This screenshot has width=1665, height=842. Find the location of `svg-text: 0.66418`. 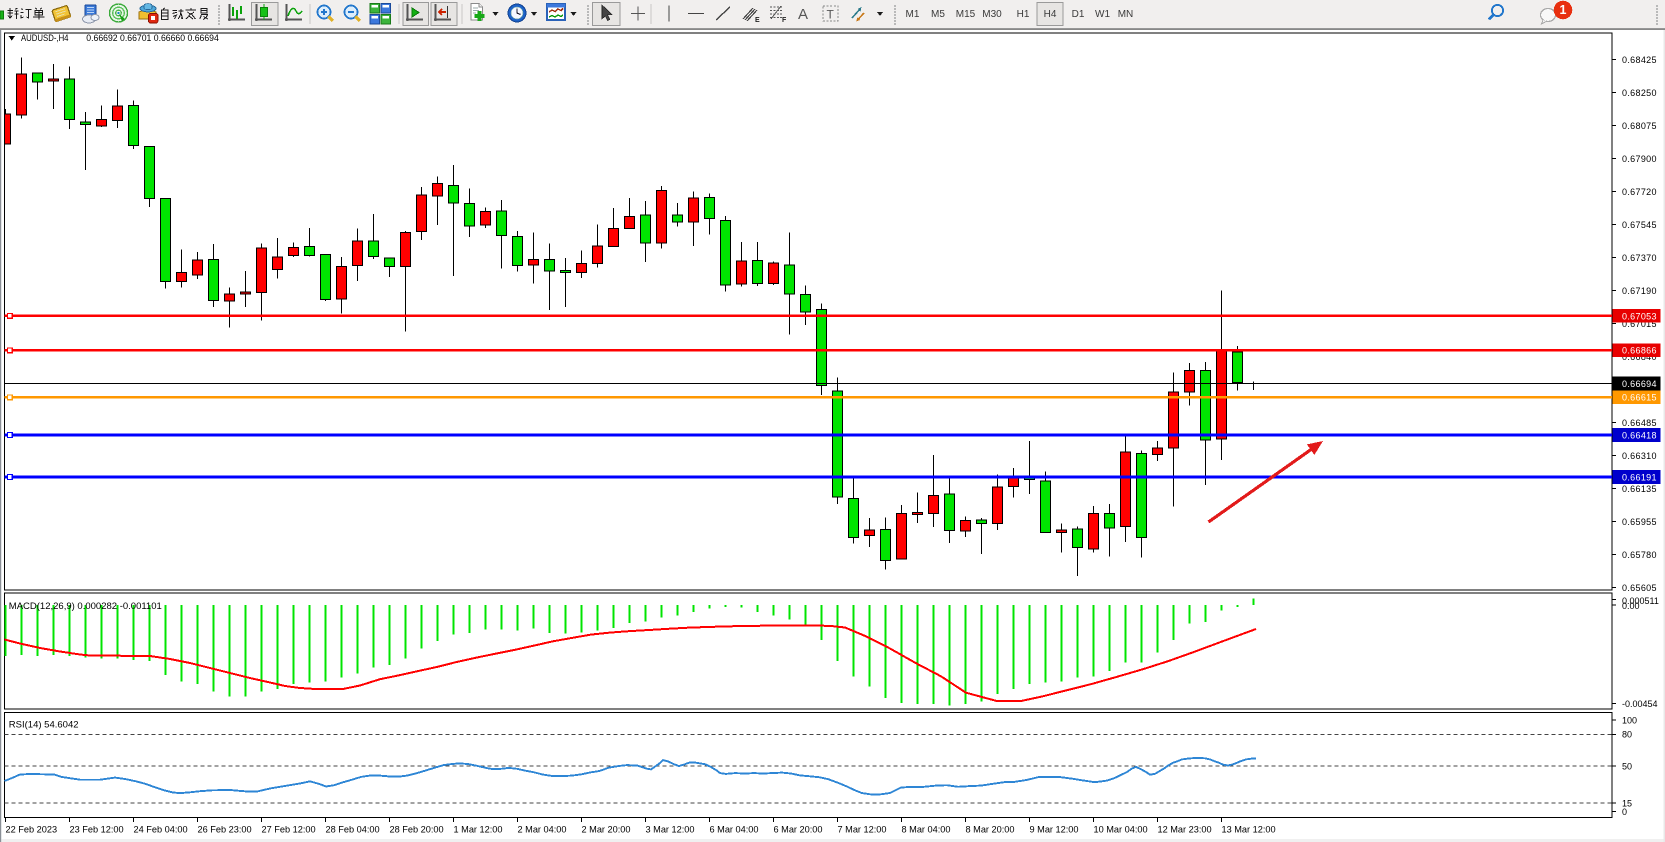

svg-text: 0.66418 is located at coordinates (1639, 435).